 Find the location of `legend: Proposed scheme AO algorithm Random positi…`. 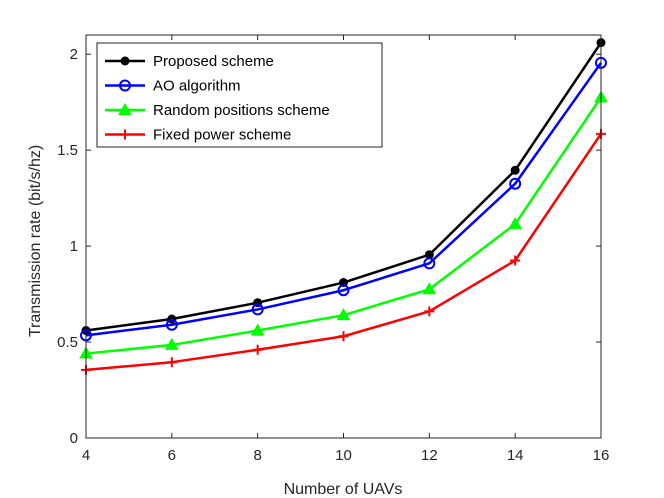

legend: Proposed scheme AO algorithm Random positi… is located at coordinates (239, 95).